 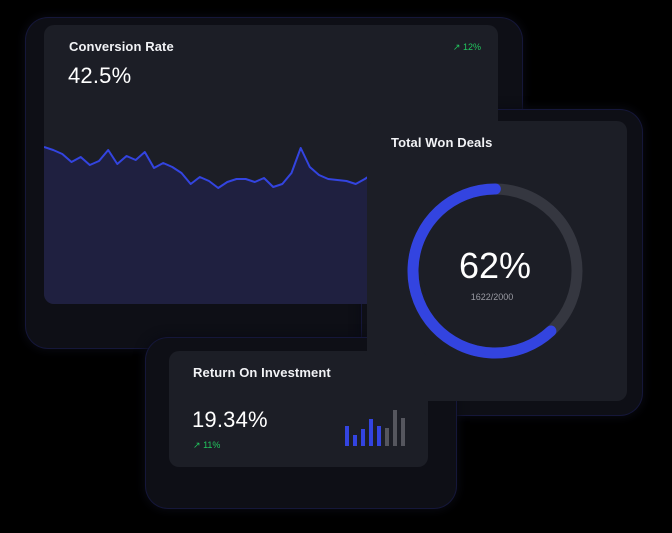 I want to click on won-deals-percent: 62%, so click(x=495, y=265).